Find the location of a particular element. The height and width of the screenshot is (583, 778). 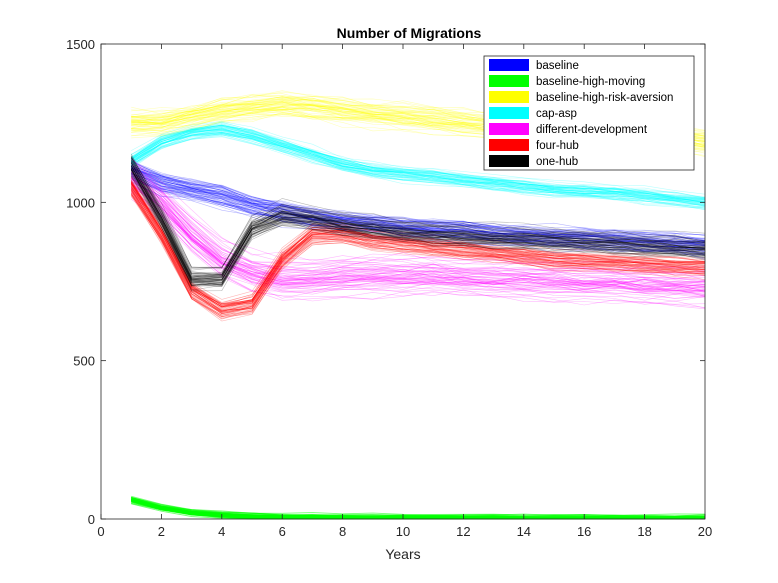

legend-item-one-hub: one-hub is located at coordinates (533, 161).